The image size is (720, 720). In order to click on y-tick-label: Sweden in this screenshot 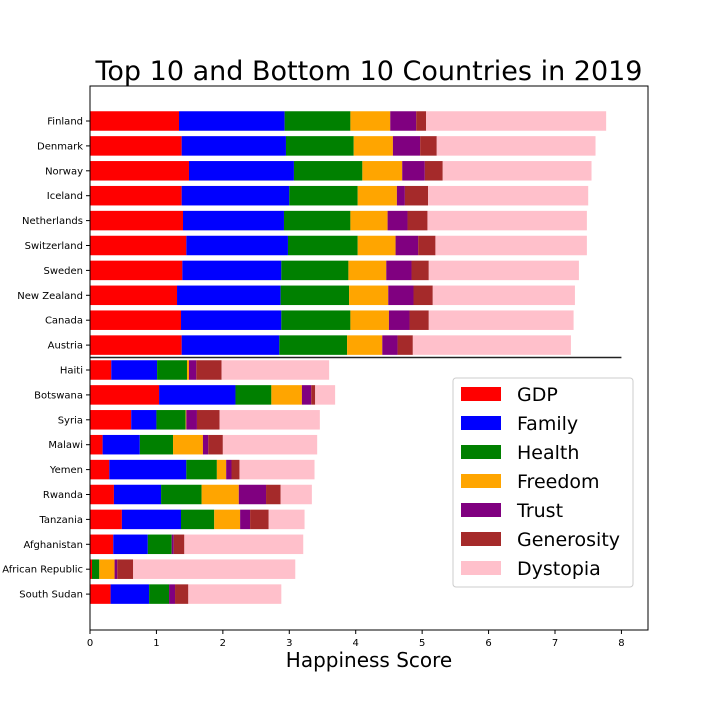, I will do `click(63, 271)`.